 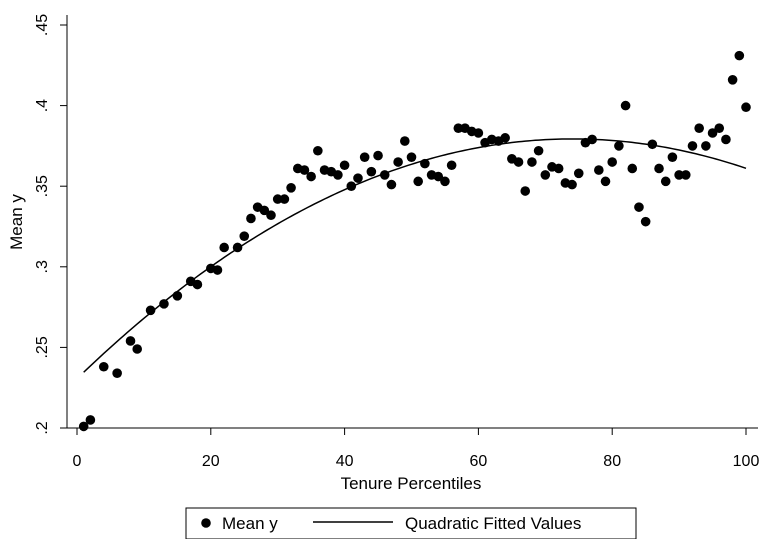 I want to click on y-tick-label: .25, so click(x=42, y=347).